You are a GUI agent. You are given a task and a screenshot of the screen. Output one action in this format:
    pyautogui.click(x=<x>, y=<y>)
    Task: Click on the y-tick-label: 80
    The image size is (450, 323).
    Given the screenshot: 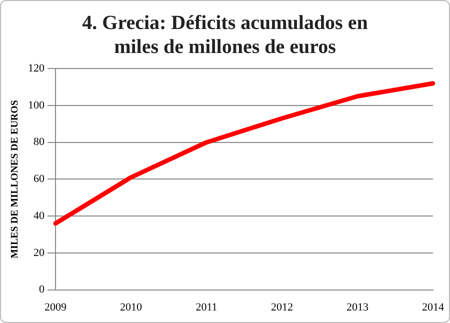 What is the action you would take?
    pyautogui.click(x=39, y=142)
    